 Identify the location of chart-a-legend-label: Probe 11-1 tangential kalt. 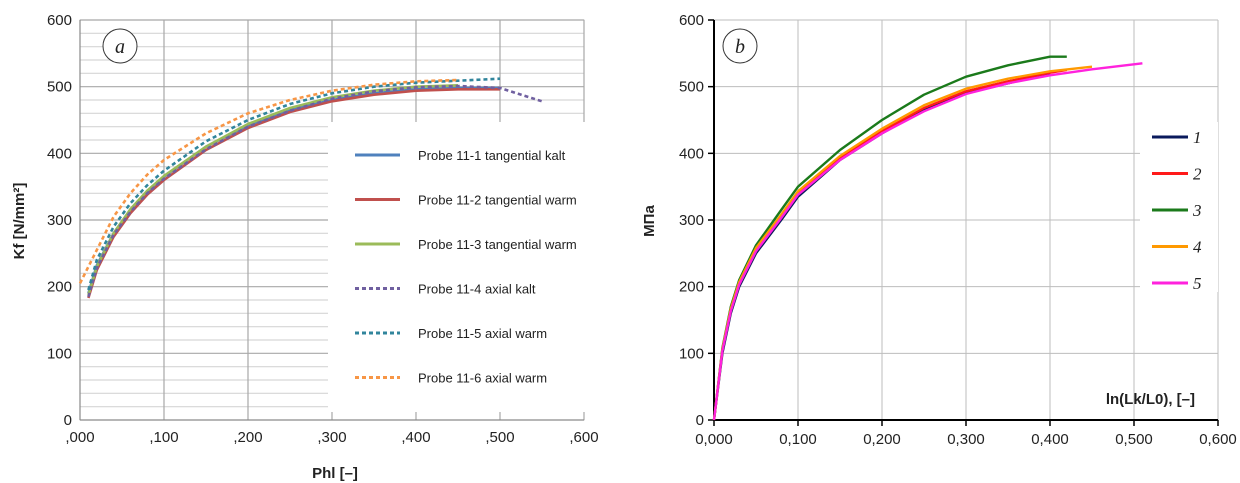
(492, 155).